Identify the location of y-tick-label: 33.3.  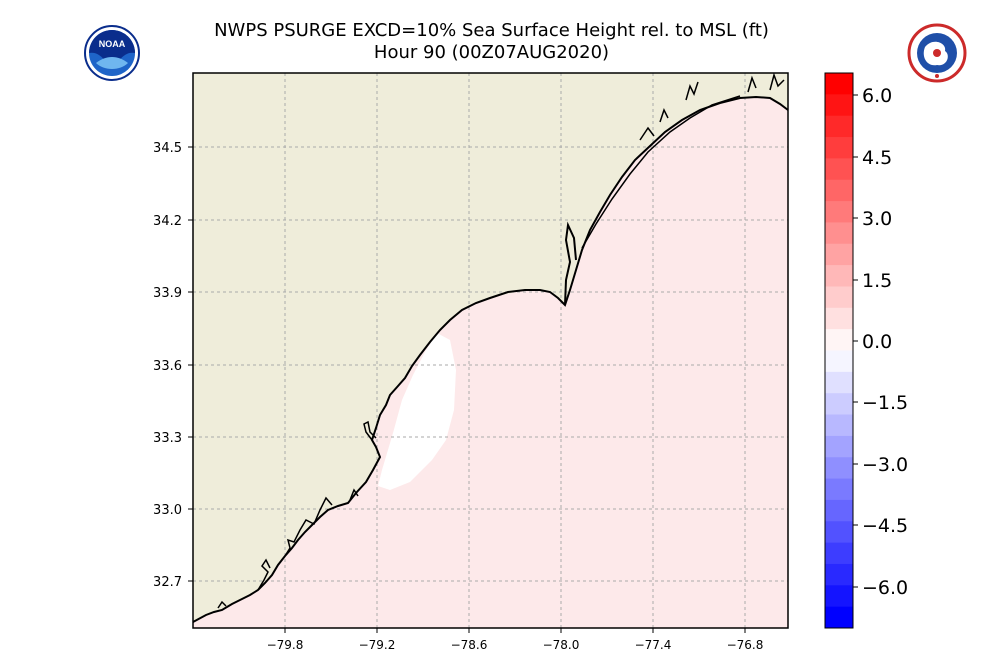
(167, 438).